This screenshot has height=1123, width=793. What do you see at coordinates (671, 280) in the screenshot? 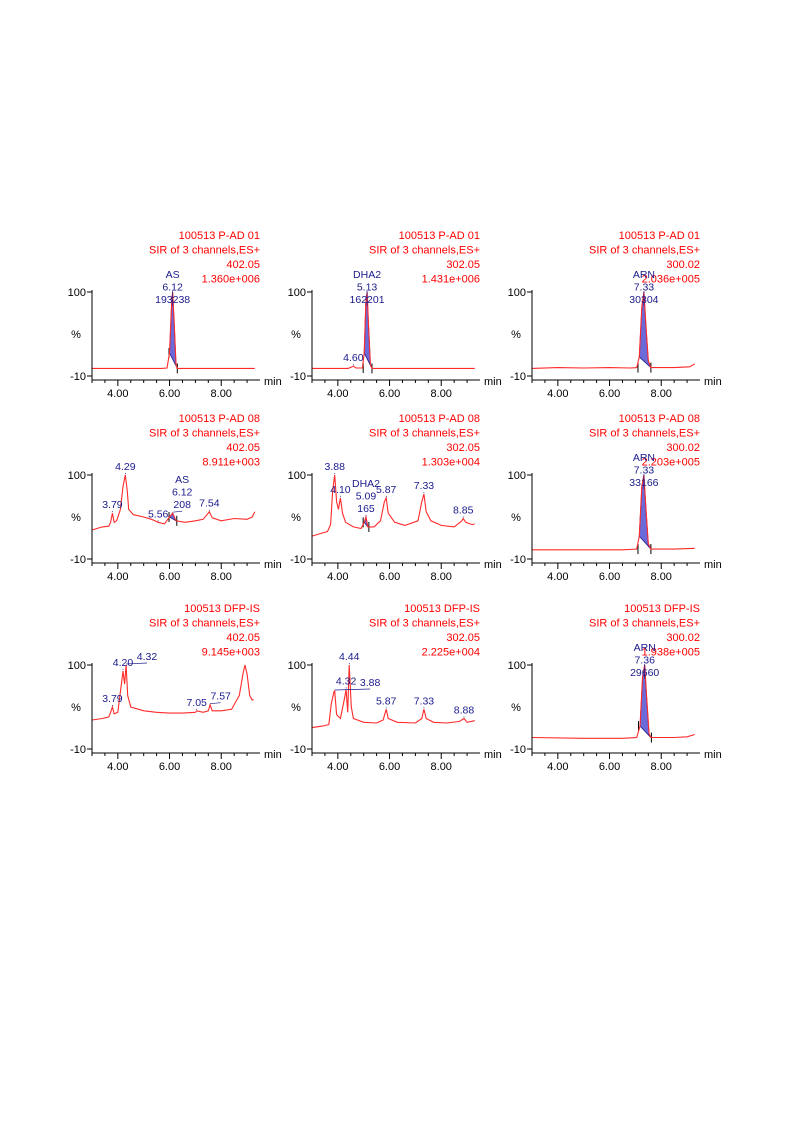
I see `panel-header-line: 2.036e+005` at bounding box center [671, 280].